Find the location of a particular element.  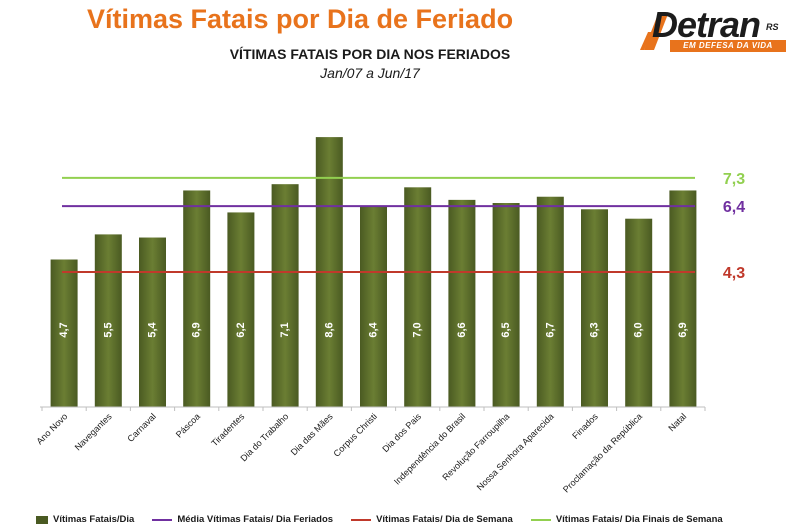

x-tick-label: Dia das Mães is located at coordinates (312, 434).